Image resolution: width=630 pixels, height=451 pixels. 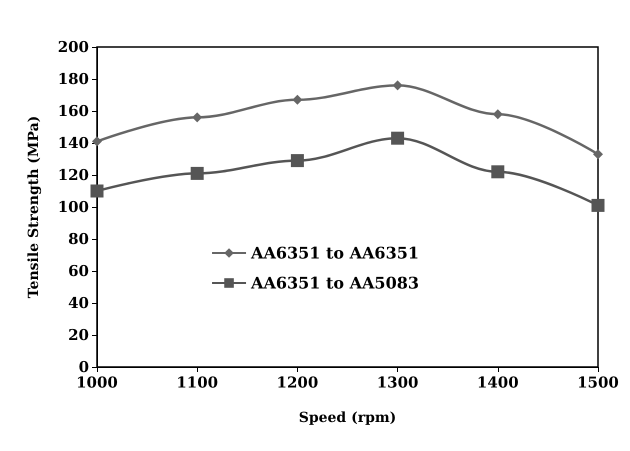 What do you see at coordinates (73, 207) in the screenshot?
I see `y-tick-label: 100` at bounding box center [73, 207].